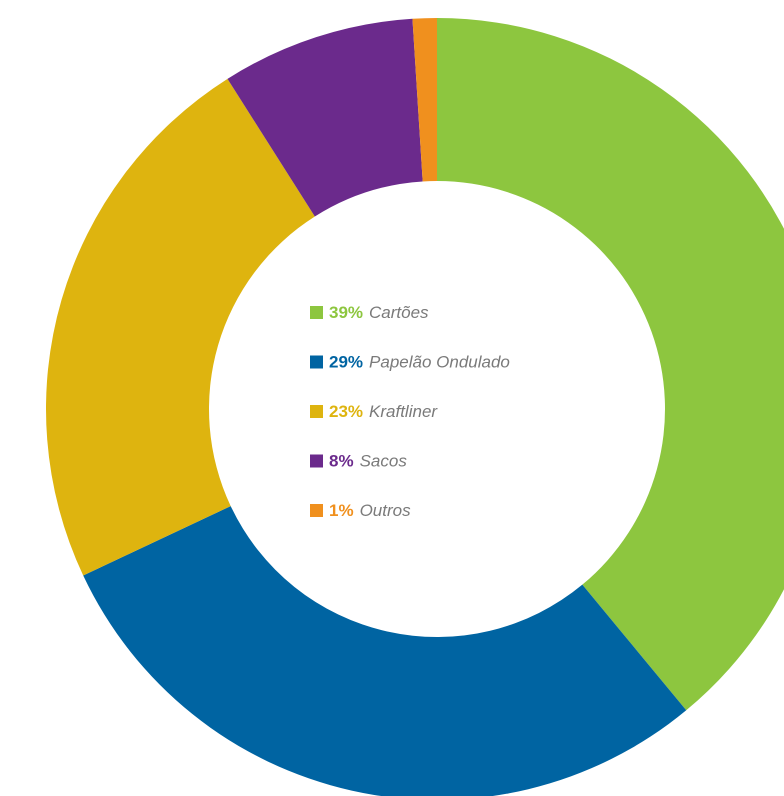 This screenshot has height=796, width=784. Describe the element at coordinates (403, 411) in the screenshot. I see `legend-name: Kraftliner` at that location.